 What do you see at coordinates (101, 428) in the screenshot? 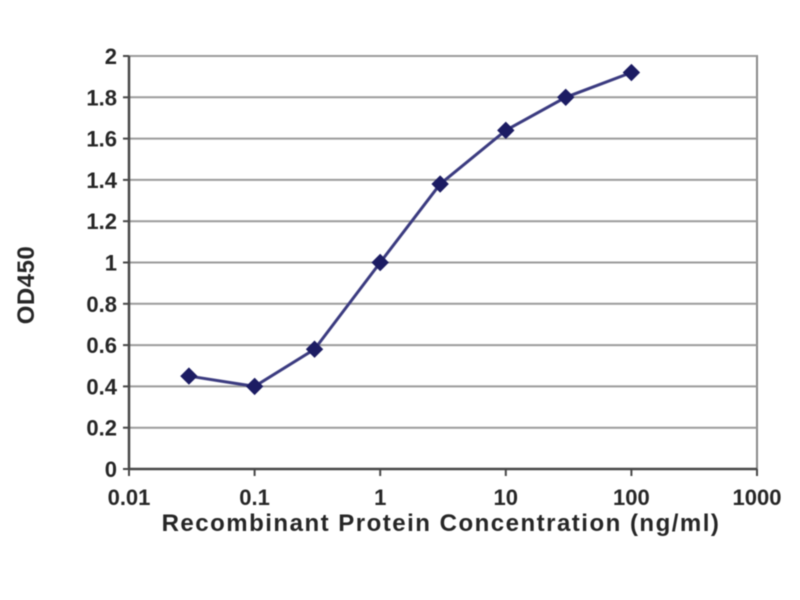
I see `y-tick-label: 0.2` at bounding box center [101, 428].